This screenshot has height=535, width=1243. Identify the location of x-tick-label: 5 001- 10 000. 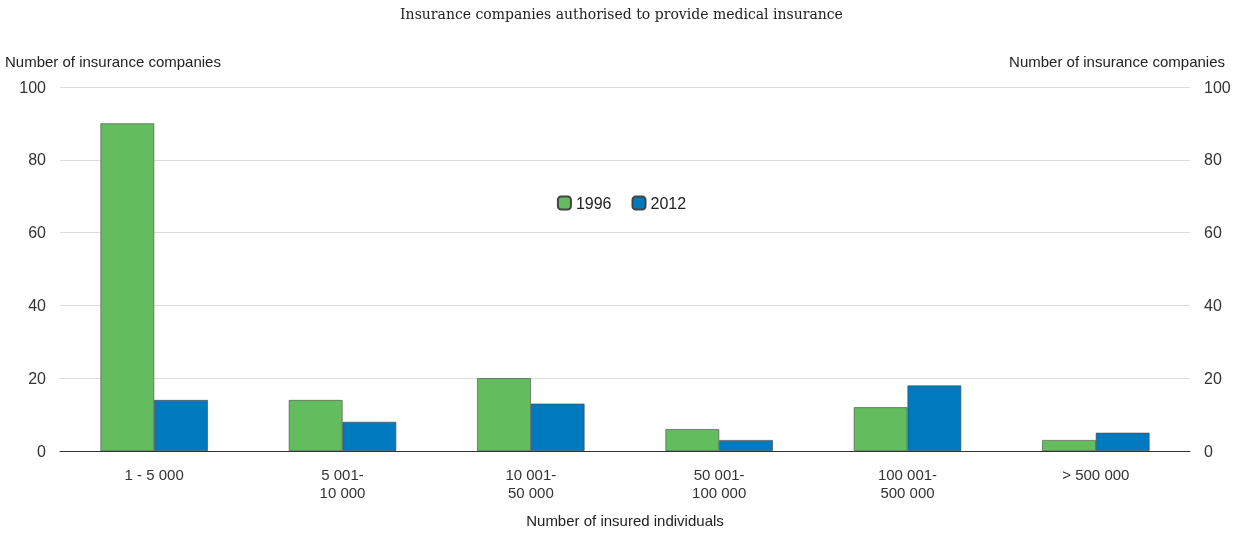
(342, 483).